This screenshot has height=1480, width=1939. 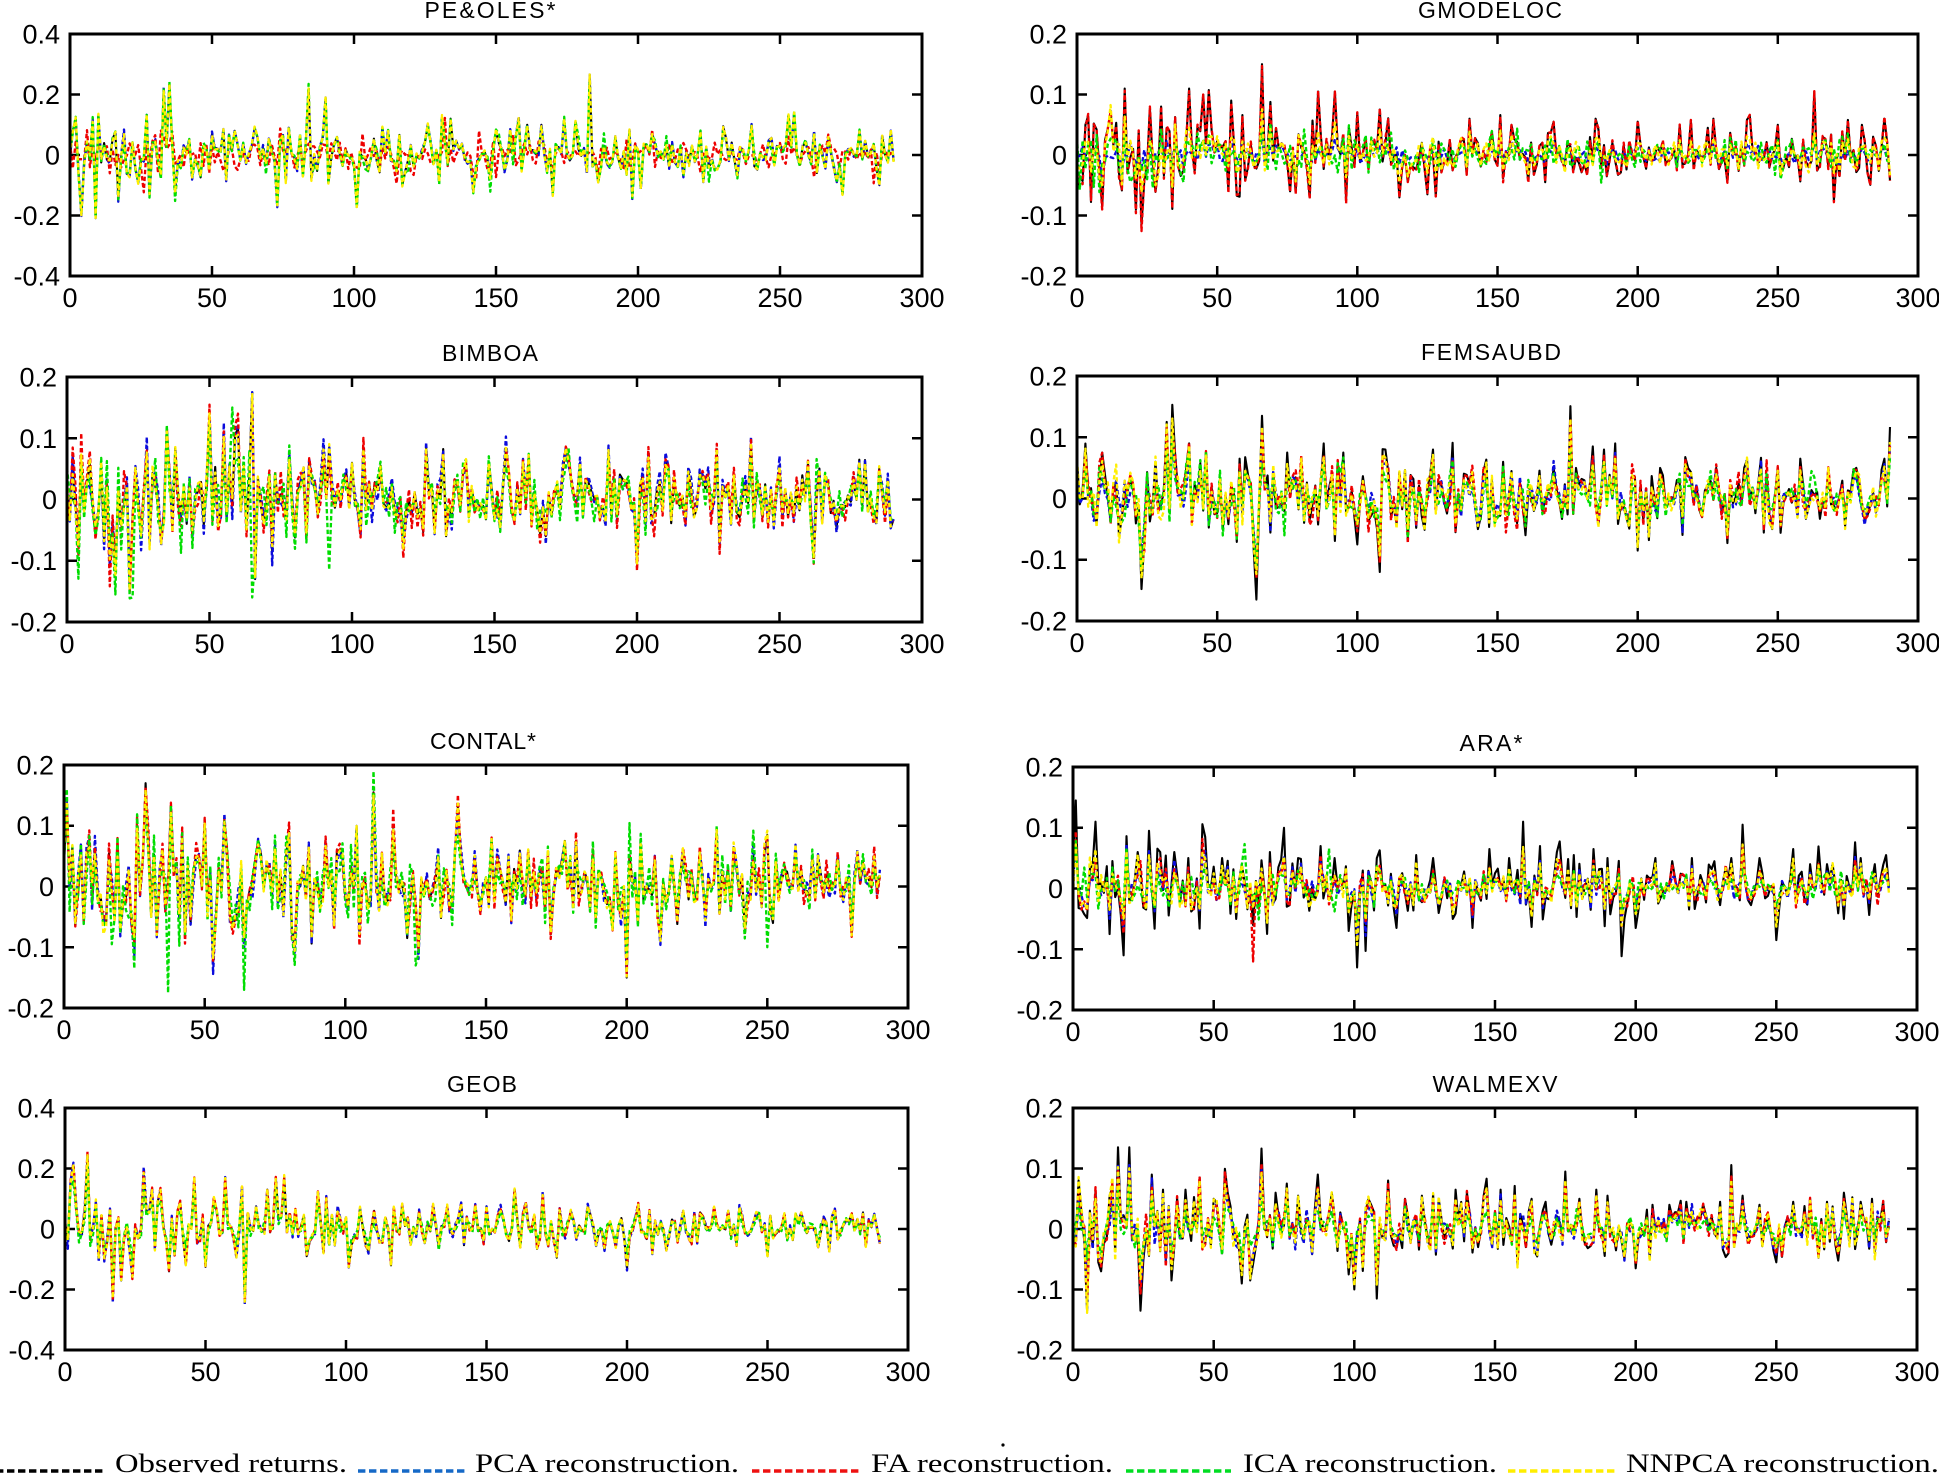 What do you see at coordinates (1782, 1463) in the screenshot?
I see `svg-text: NNPCA reconstruction.` at bounding box center [1782, 1463].